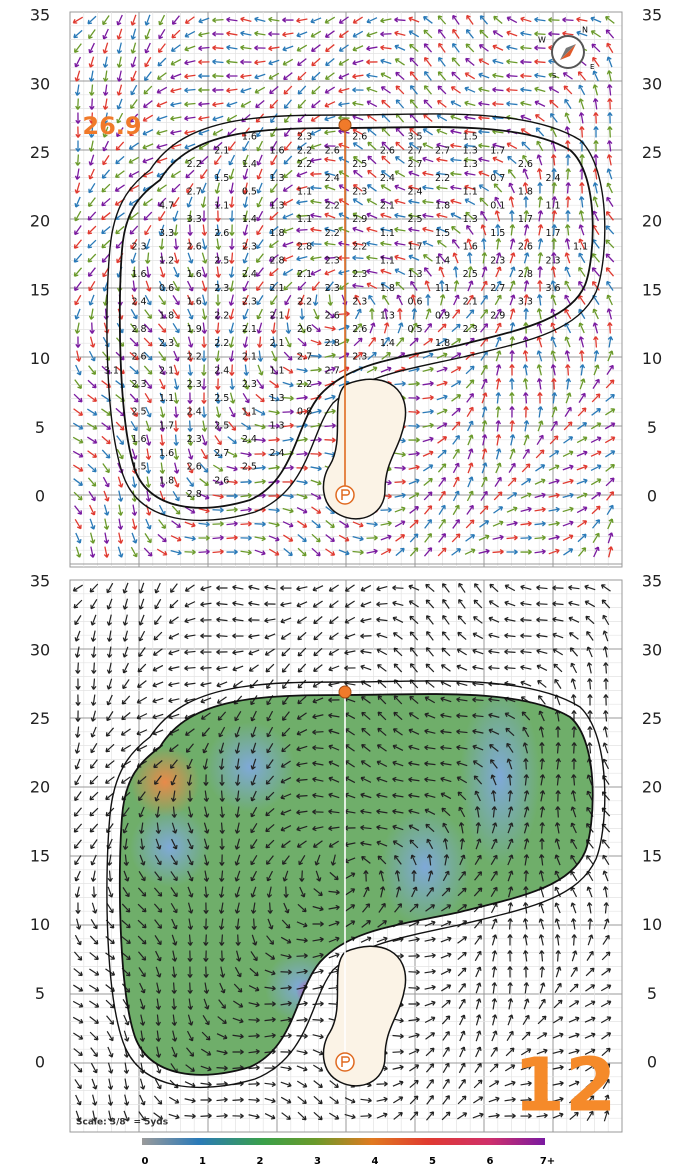 This screenshot has height=1175, width=692. What do you see at coordinates (122, 1123) in the screenshot?
I see `scale-note: Scale: 3/8" = 5yds` at bounding box center [122, 1123].